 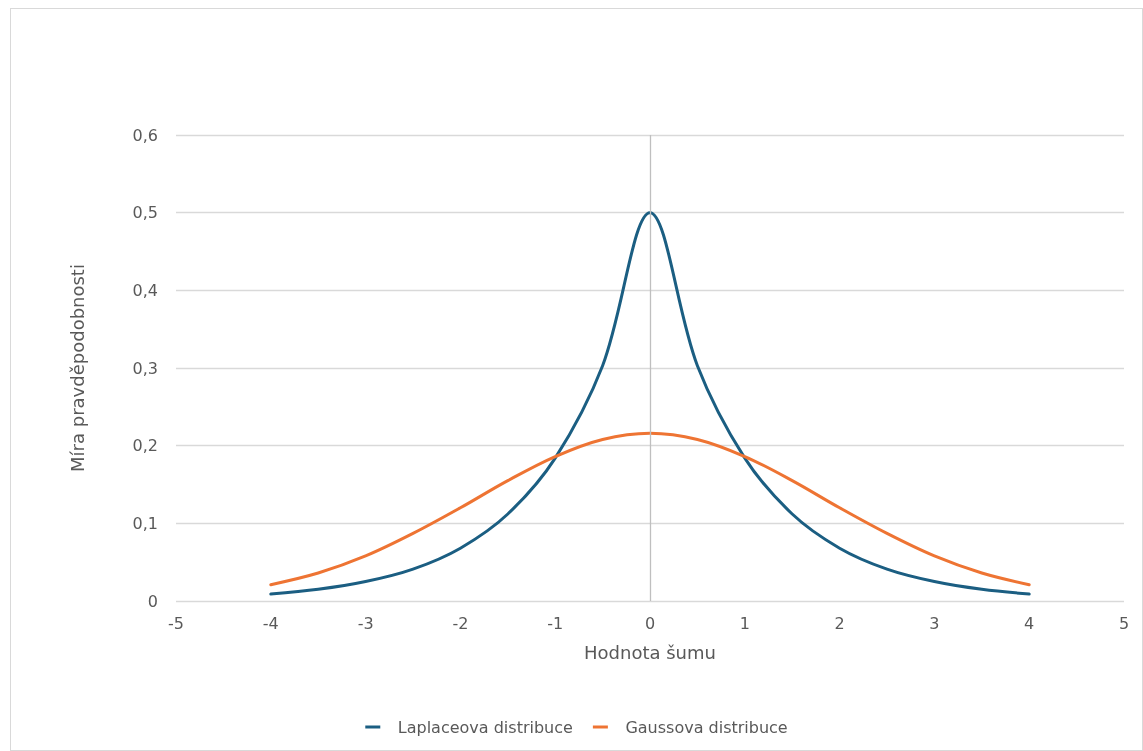 I want to click on y-tick-label: 0,2, so click(x=145, y=446).